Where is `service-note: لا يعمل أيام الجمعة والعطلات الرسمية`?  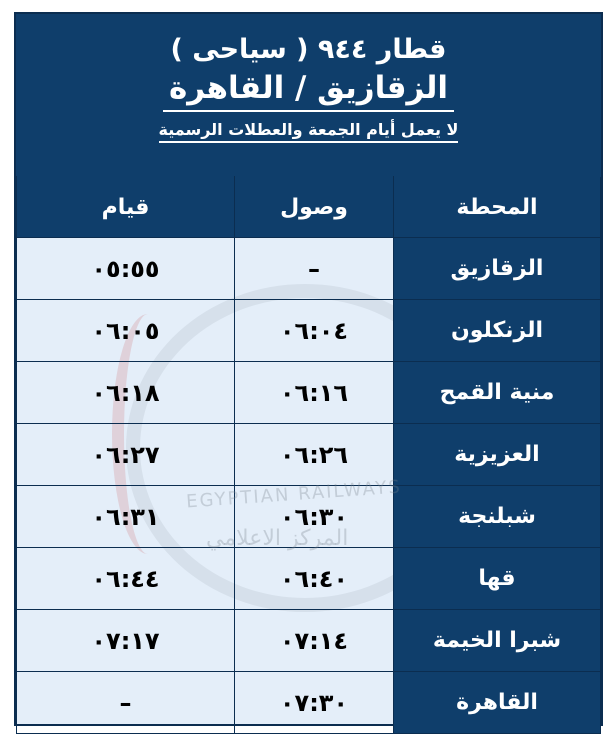
service-note: لا يعمل أيام الجمعة والعطلات الرسمية is located at coordinates (308, 131).